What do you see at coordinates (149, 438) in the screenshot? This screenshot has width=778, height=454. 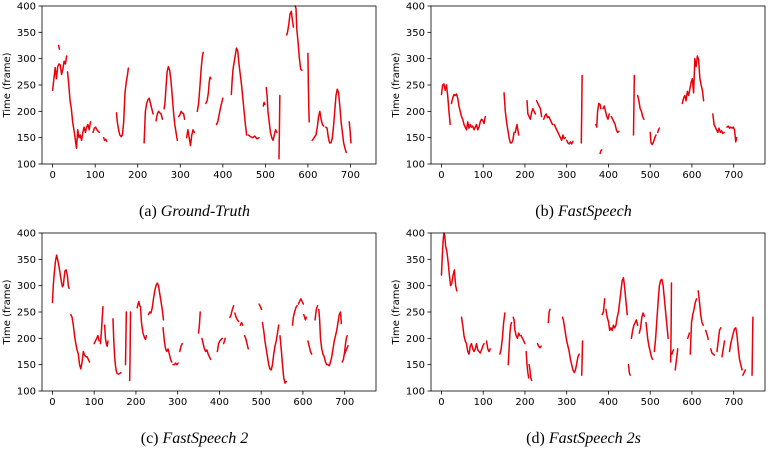 I see `caption-c-prefix: (c)` at bounding box center [149, 438].